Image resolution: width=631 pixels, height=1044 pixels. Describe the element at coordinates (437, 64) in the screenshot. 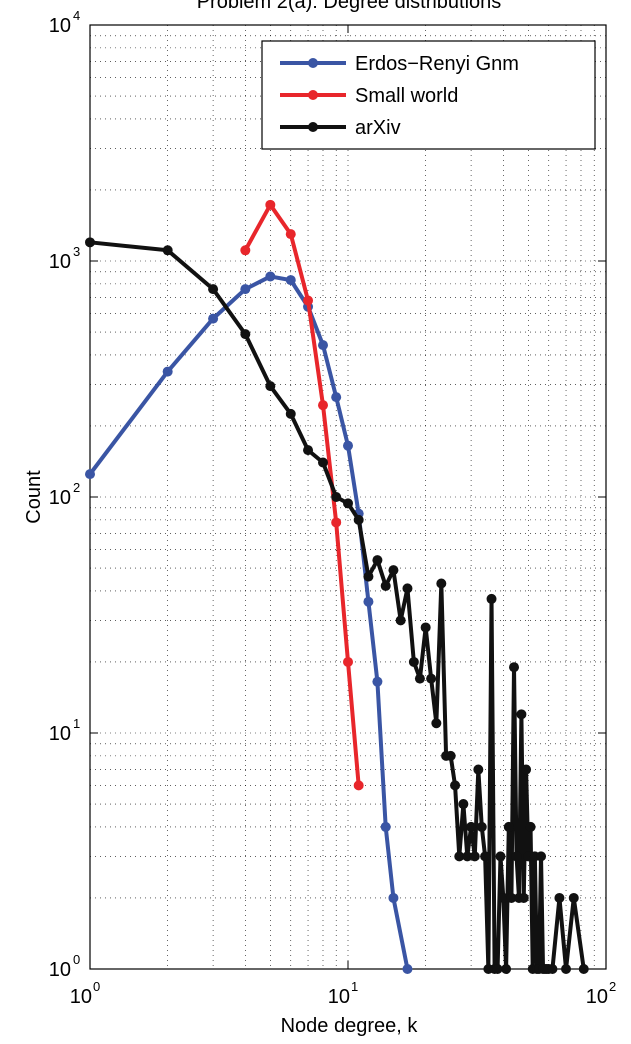

I see `legend-label: Erdos−Renyi Gnm` at that location.